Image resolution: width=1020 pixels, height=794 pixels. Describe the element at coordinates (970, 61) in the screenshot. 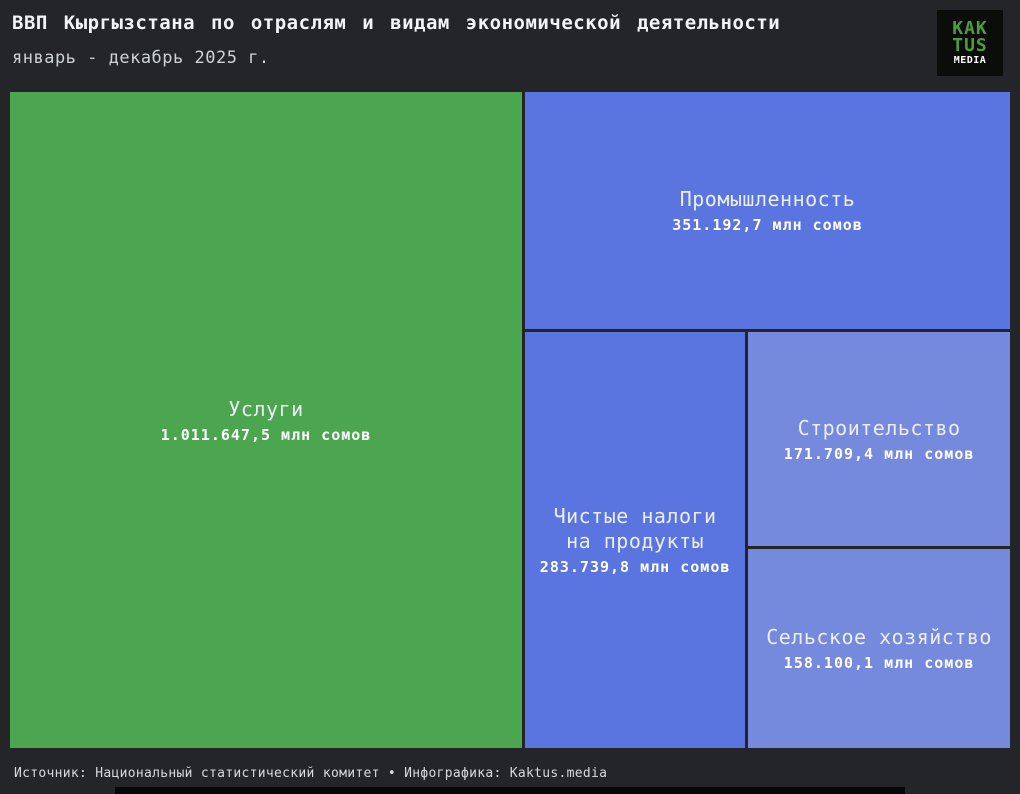

I see `logo-line-3: MEDIA` at that location.